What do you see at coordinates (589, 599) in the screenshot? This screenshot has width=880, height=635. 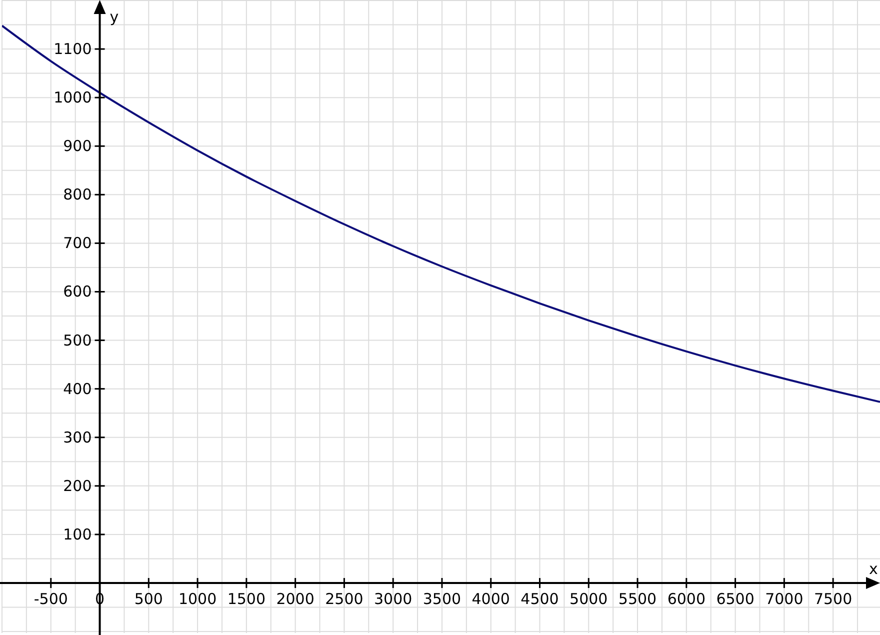 I see `x-tick-label: 5000` at bounding box center [589, 599].